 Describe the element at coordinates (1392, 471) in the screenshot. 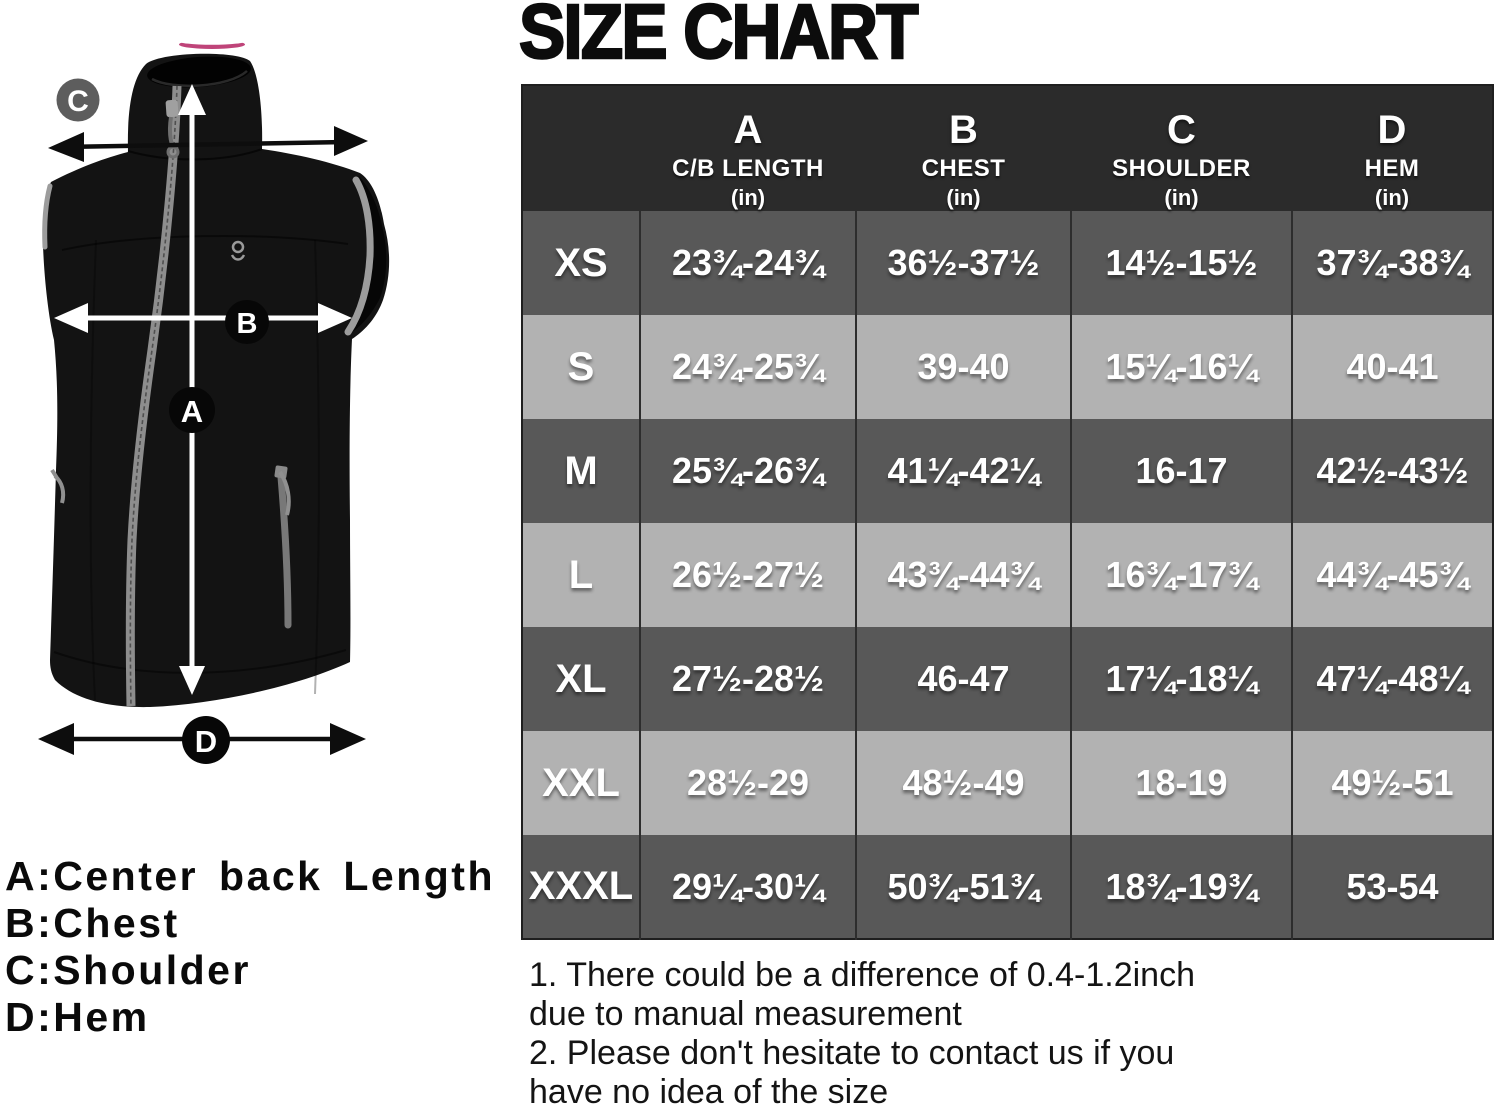

I see `measurement-cell: 42½-43½` at that location.